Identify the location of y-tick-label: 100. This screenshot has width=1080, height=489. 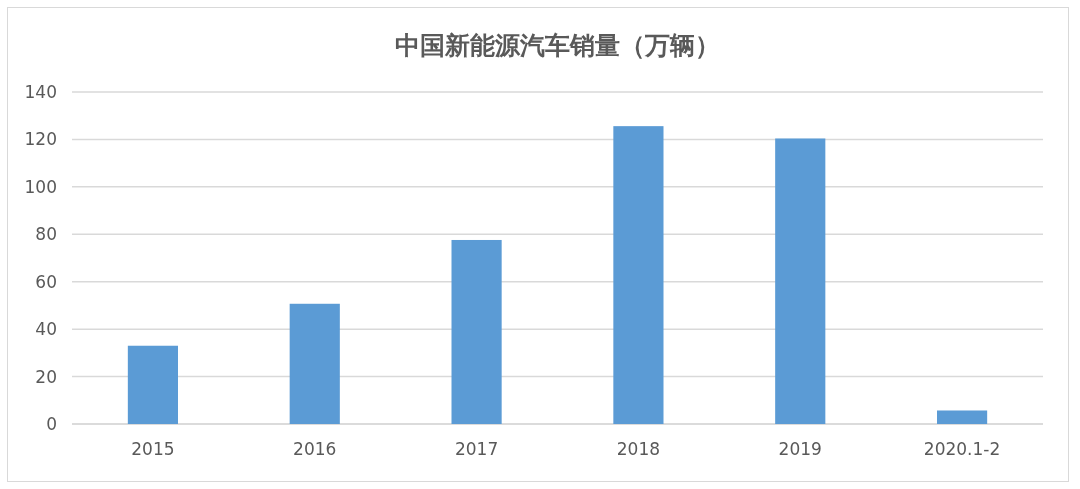
(40, 186).